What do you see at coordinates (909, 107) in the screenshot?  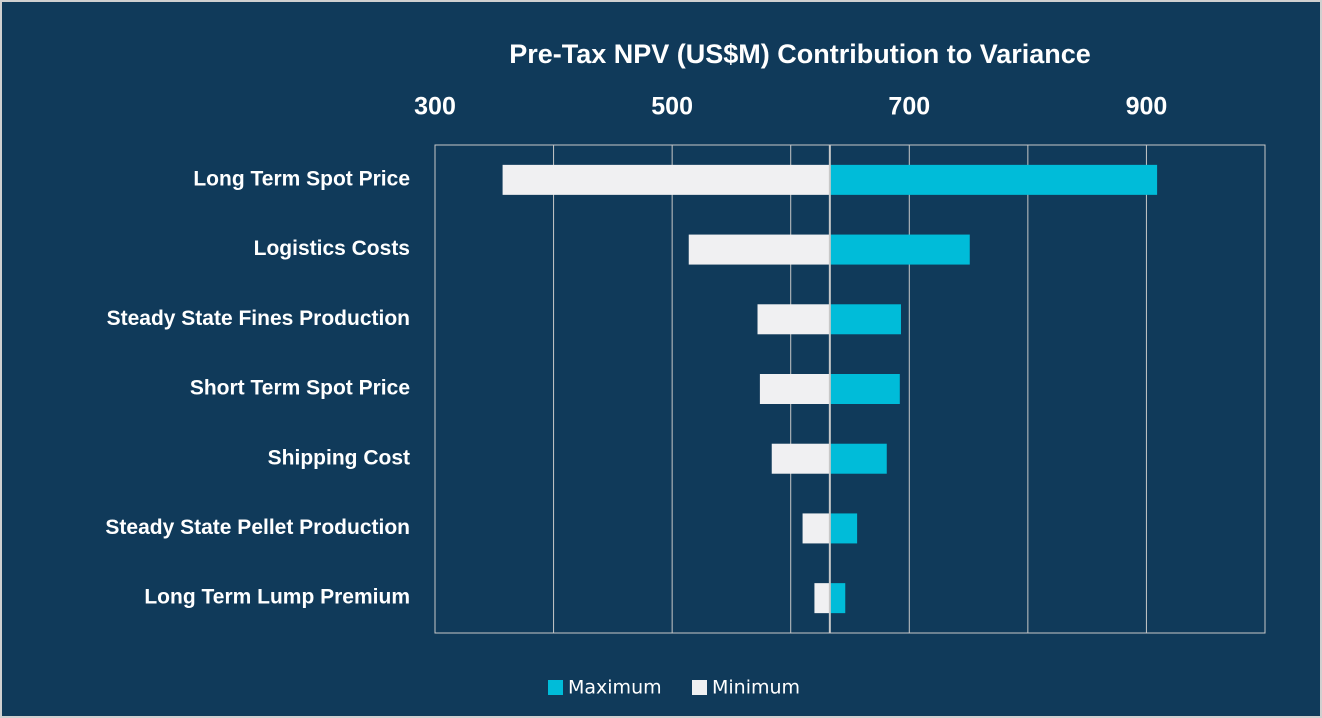 I see `x-tick-label: 700` at bounding box center [909, 107].